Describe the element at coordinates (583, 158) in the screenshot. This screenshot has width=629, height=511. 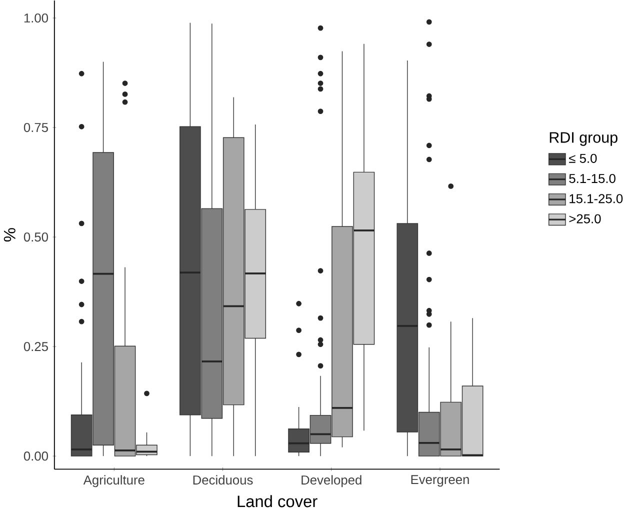
I see `legend-label: ≤ 5.0` at that location.